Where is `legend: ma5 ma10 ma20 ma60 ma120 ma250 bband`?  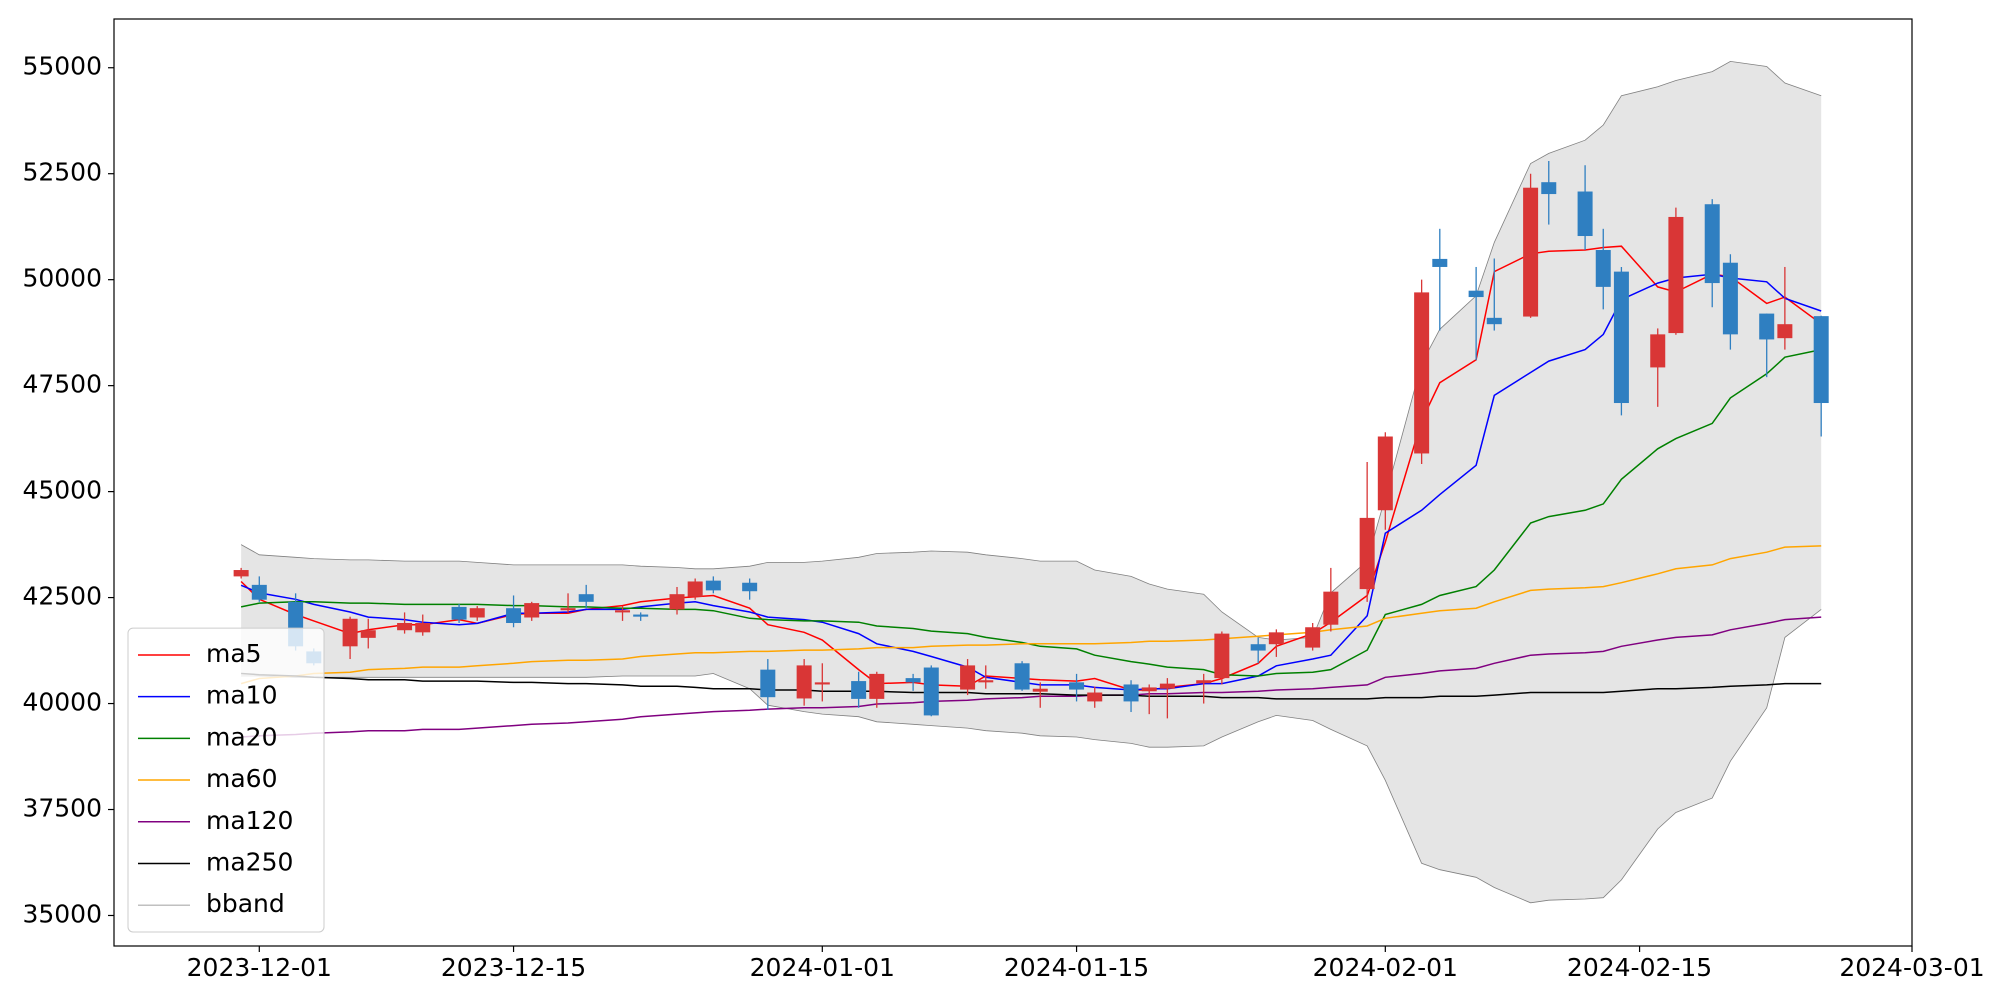
legend: ma5 ma10 ma20 ma60 ma120 ma250 bband is located at coordinates (226, 780).